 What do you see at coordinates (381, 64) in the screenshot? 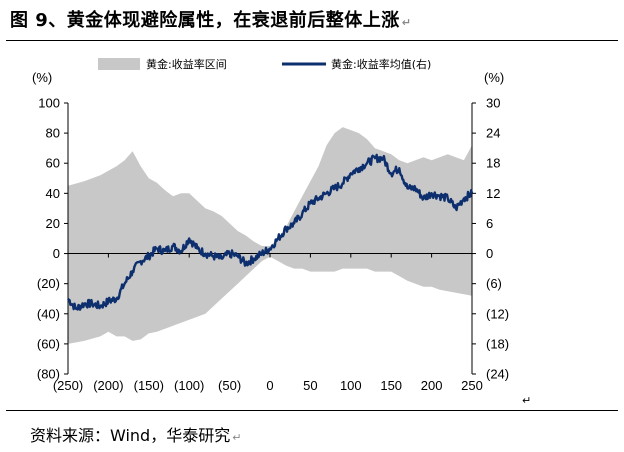
I see `legend-label-mean: 黄金:收益率均值(右)` at bounding box center [381, 64].